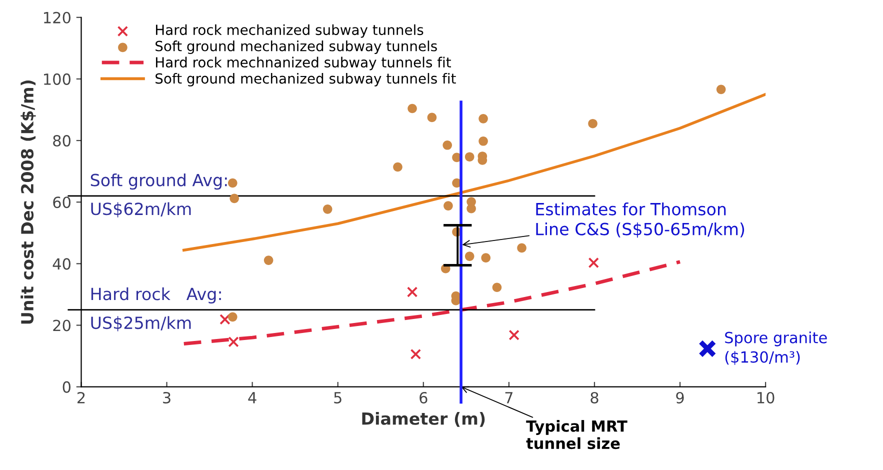 The height and width of the screenshot is (470, 883). What do you see at coordinates (338, 398) in the screenshot?
I see `x-tick-label: 5` at bounding box center [338, 398].